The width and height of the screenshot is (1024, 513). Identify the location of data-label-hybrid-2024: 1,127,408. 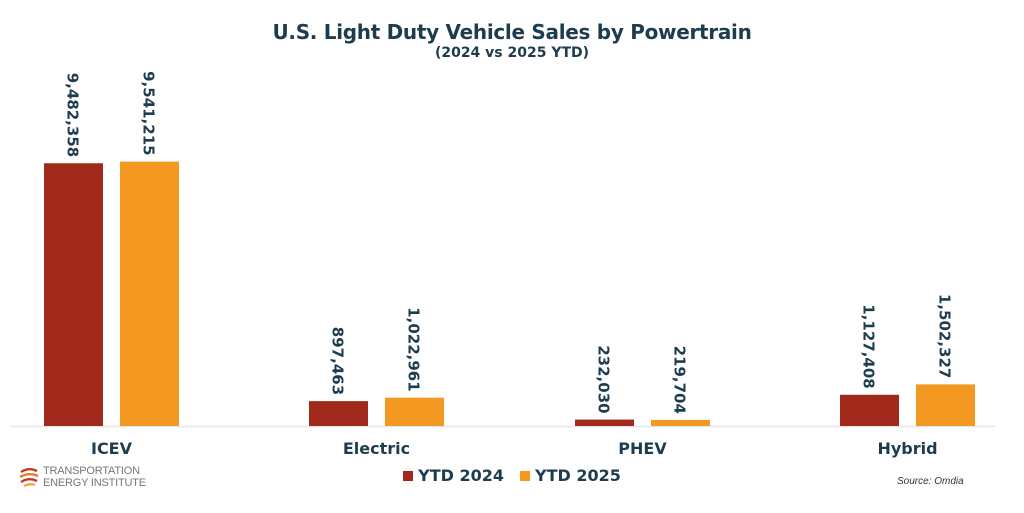
(869, 346).